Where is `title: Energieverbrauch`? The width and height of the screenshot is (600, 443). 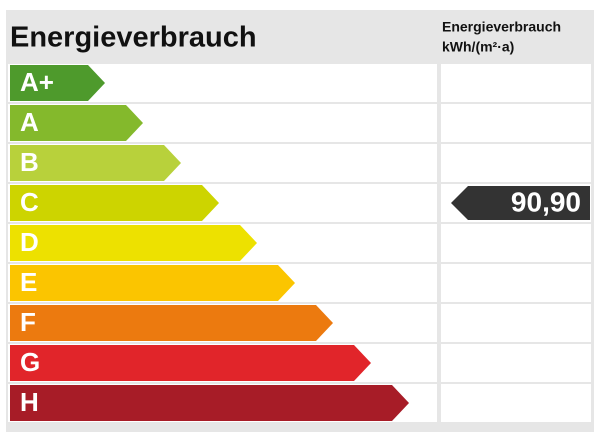
title: Energieverbrauch is located at coordinates (133, 38).